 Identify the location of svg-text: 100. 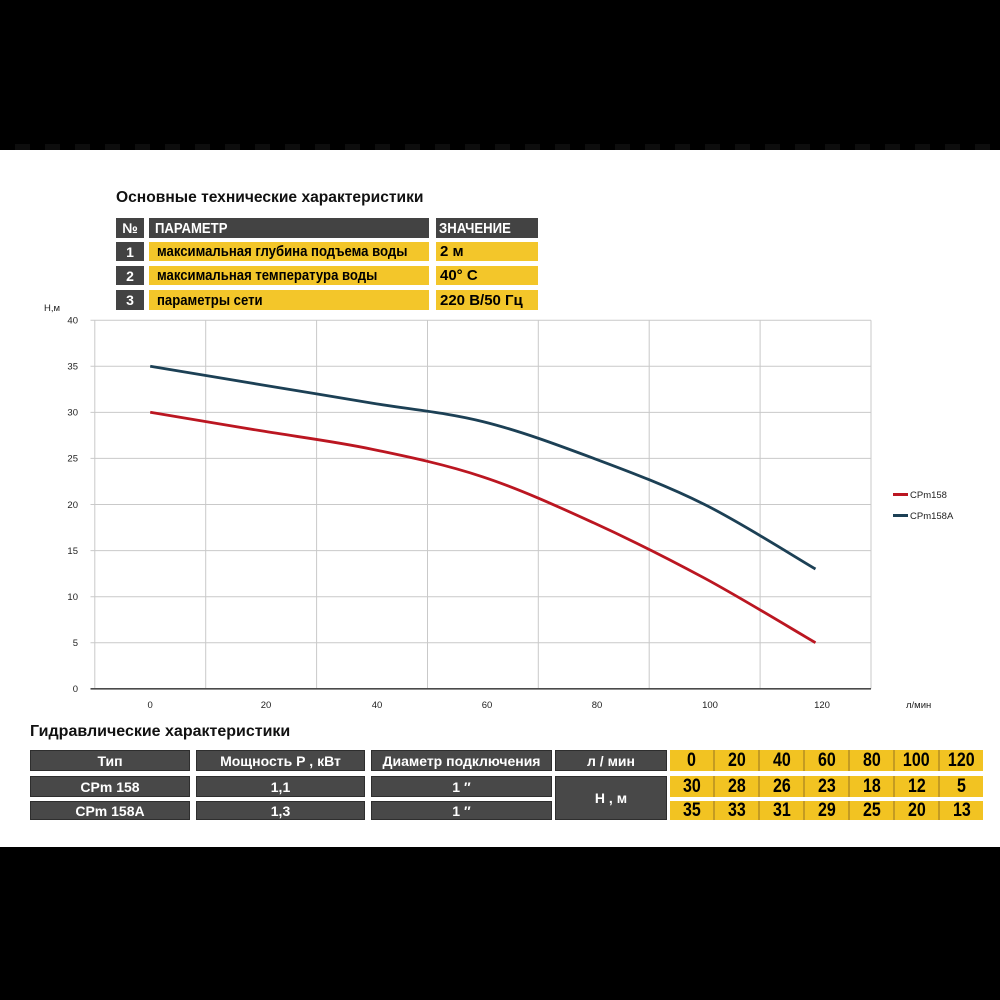
(710, 705).